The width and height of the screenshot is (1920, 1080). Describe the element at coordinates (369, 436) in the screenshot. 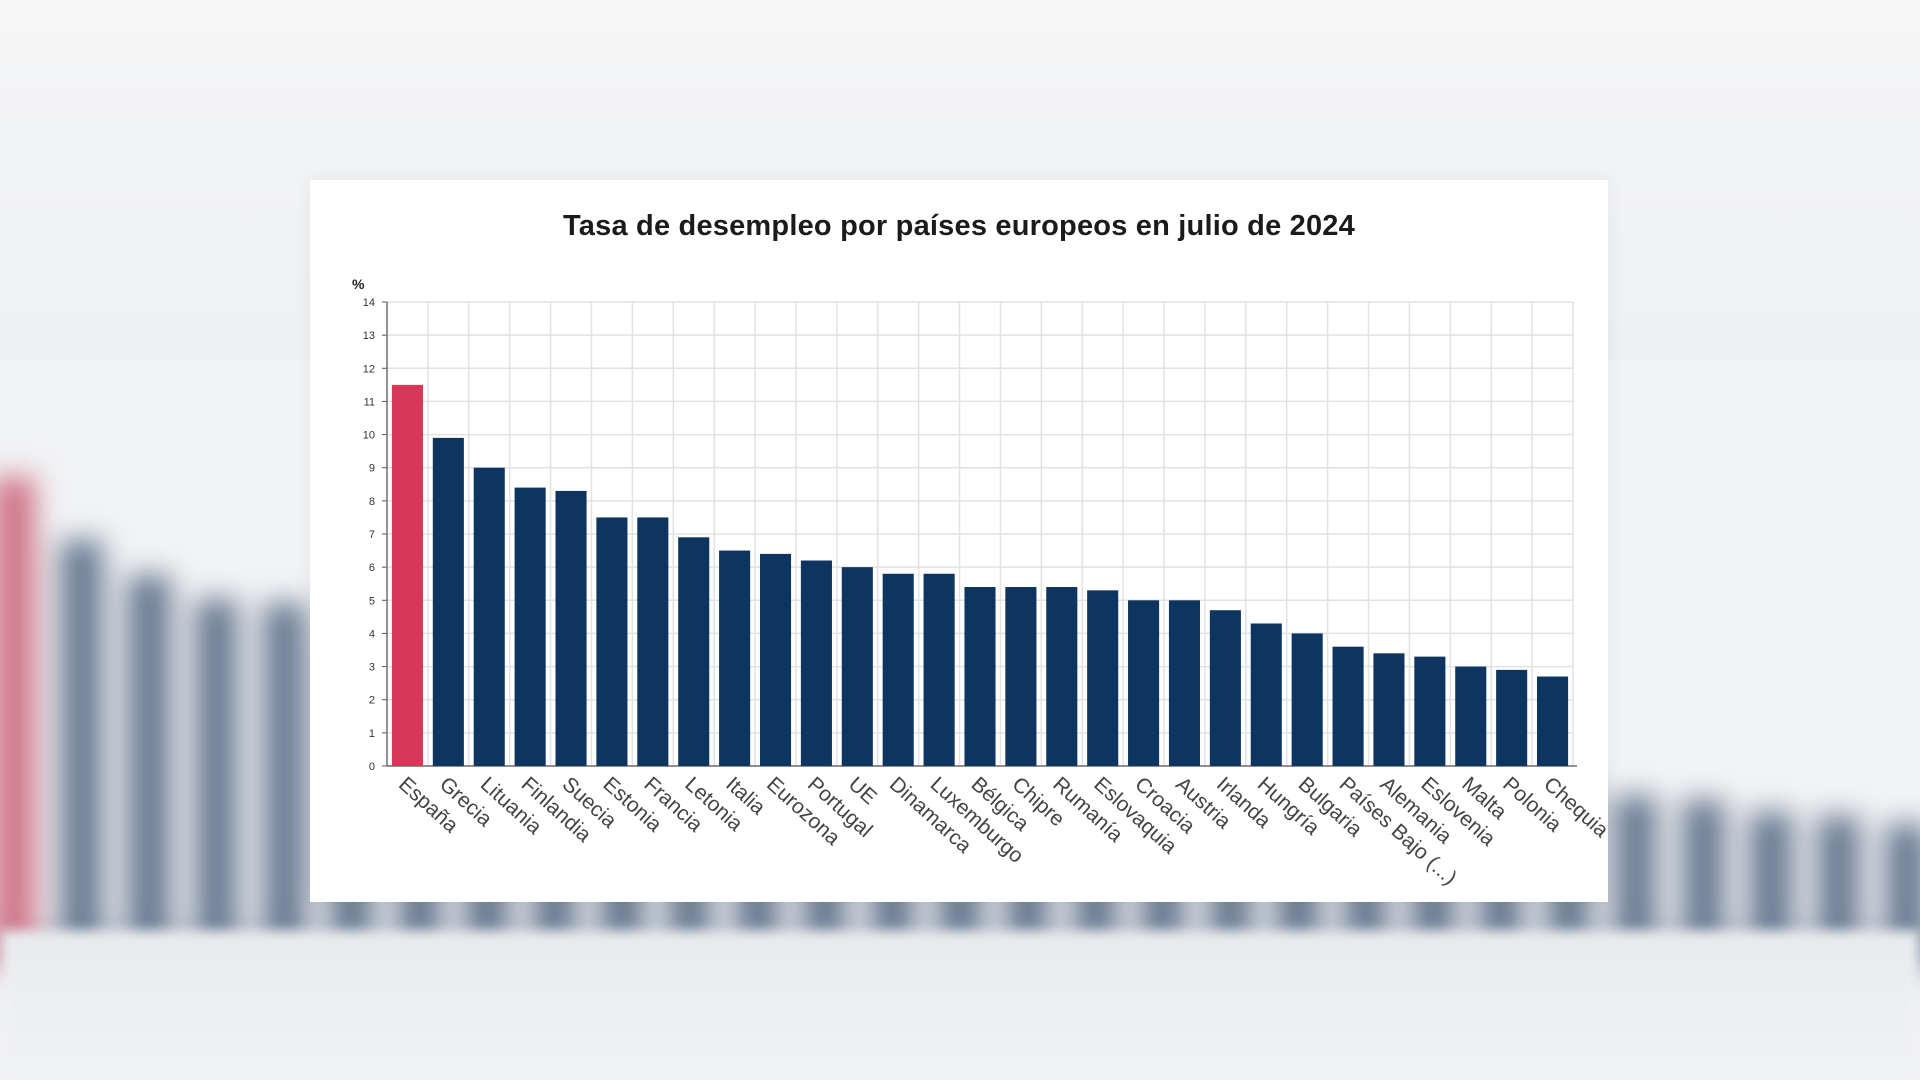

I see `y-tick-label: 10` at that location.